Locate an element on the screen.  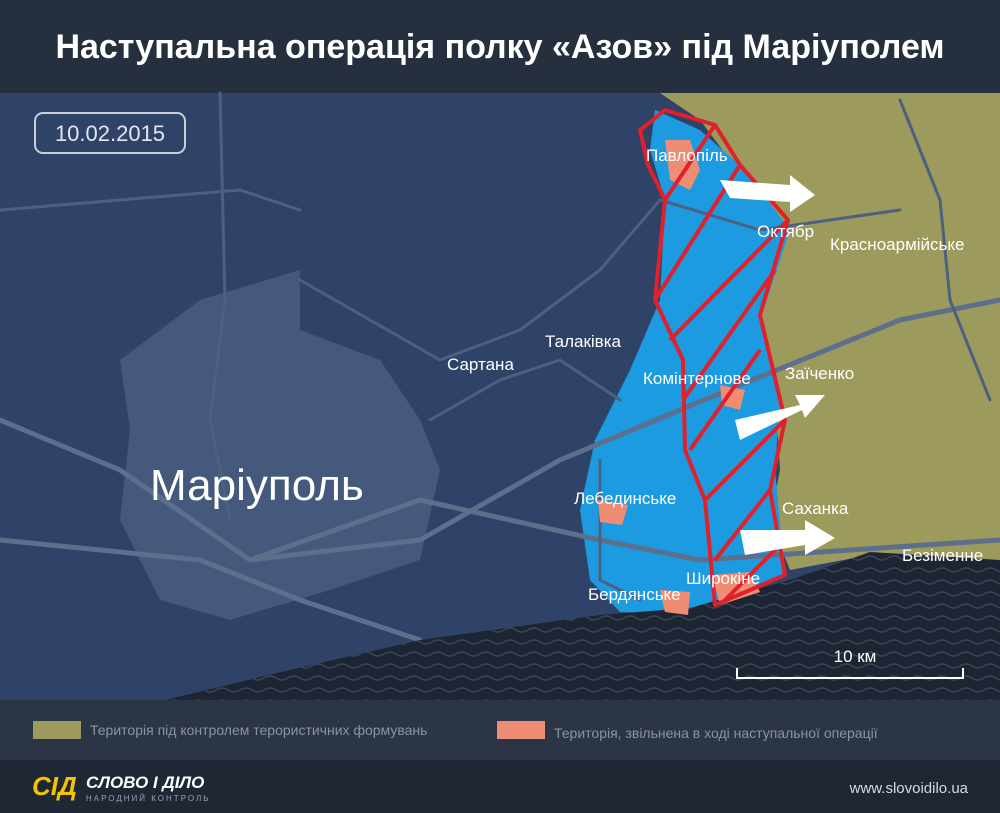
place-label: Октябр is located at coordinates (785, 231).